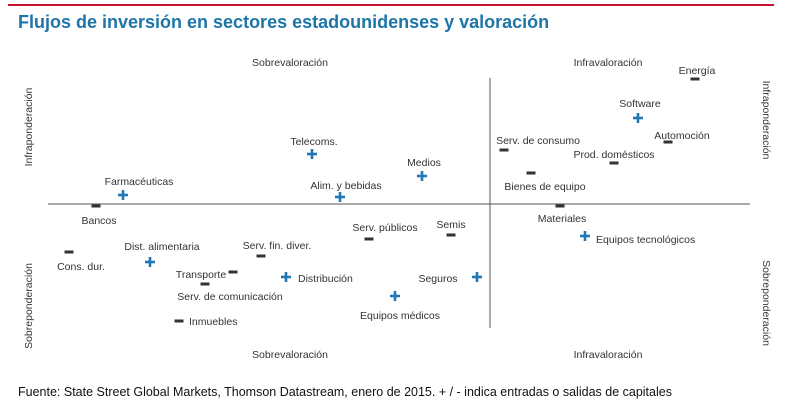  What do you see at coordinates (29, 306) in the screenshot?
I see `label-left-lower: Sobreponderación` at bounding box center [29, 306].